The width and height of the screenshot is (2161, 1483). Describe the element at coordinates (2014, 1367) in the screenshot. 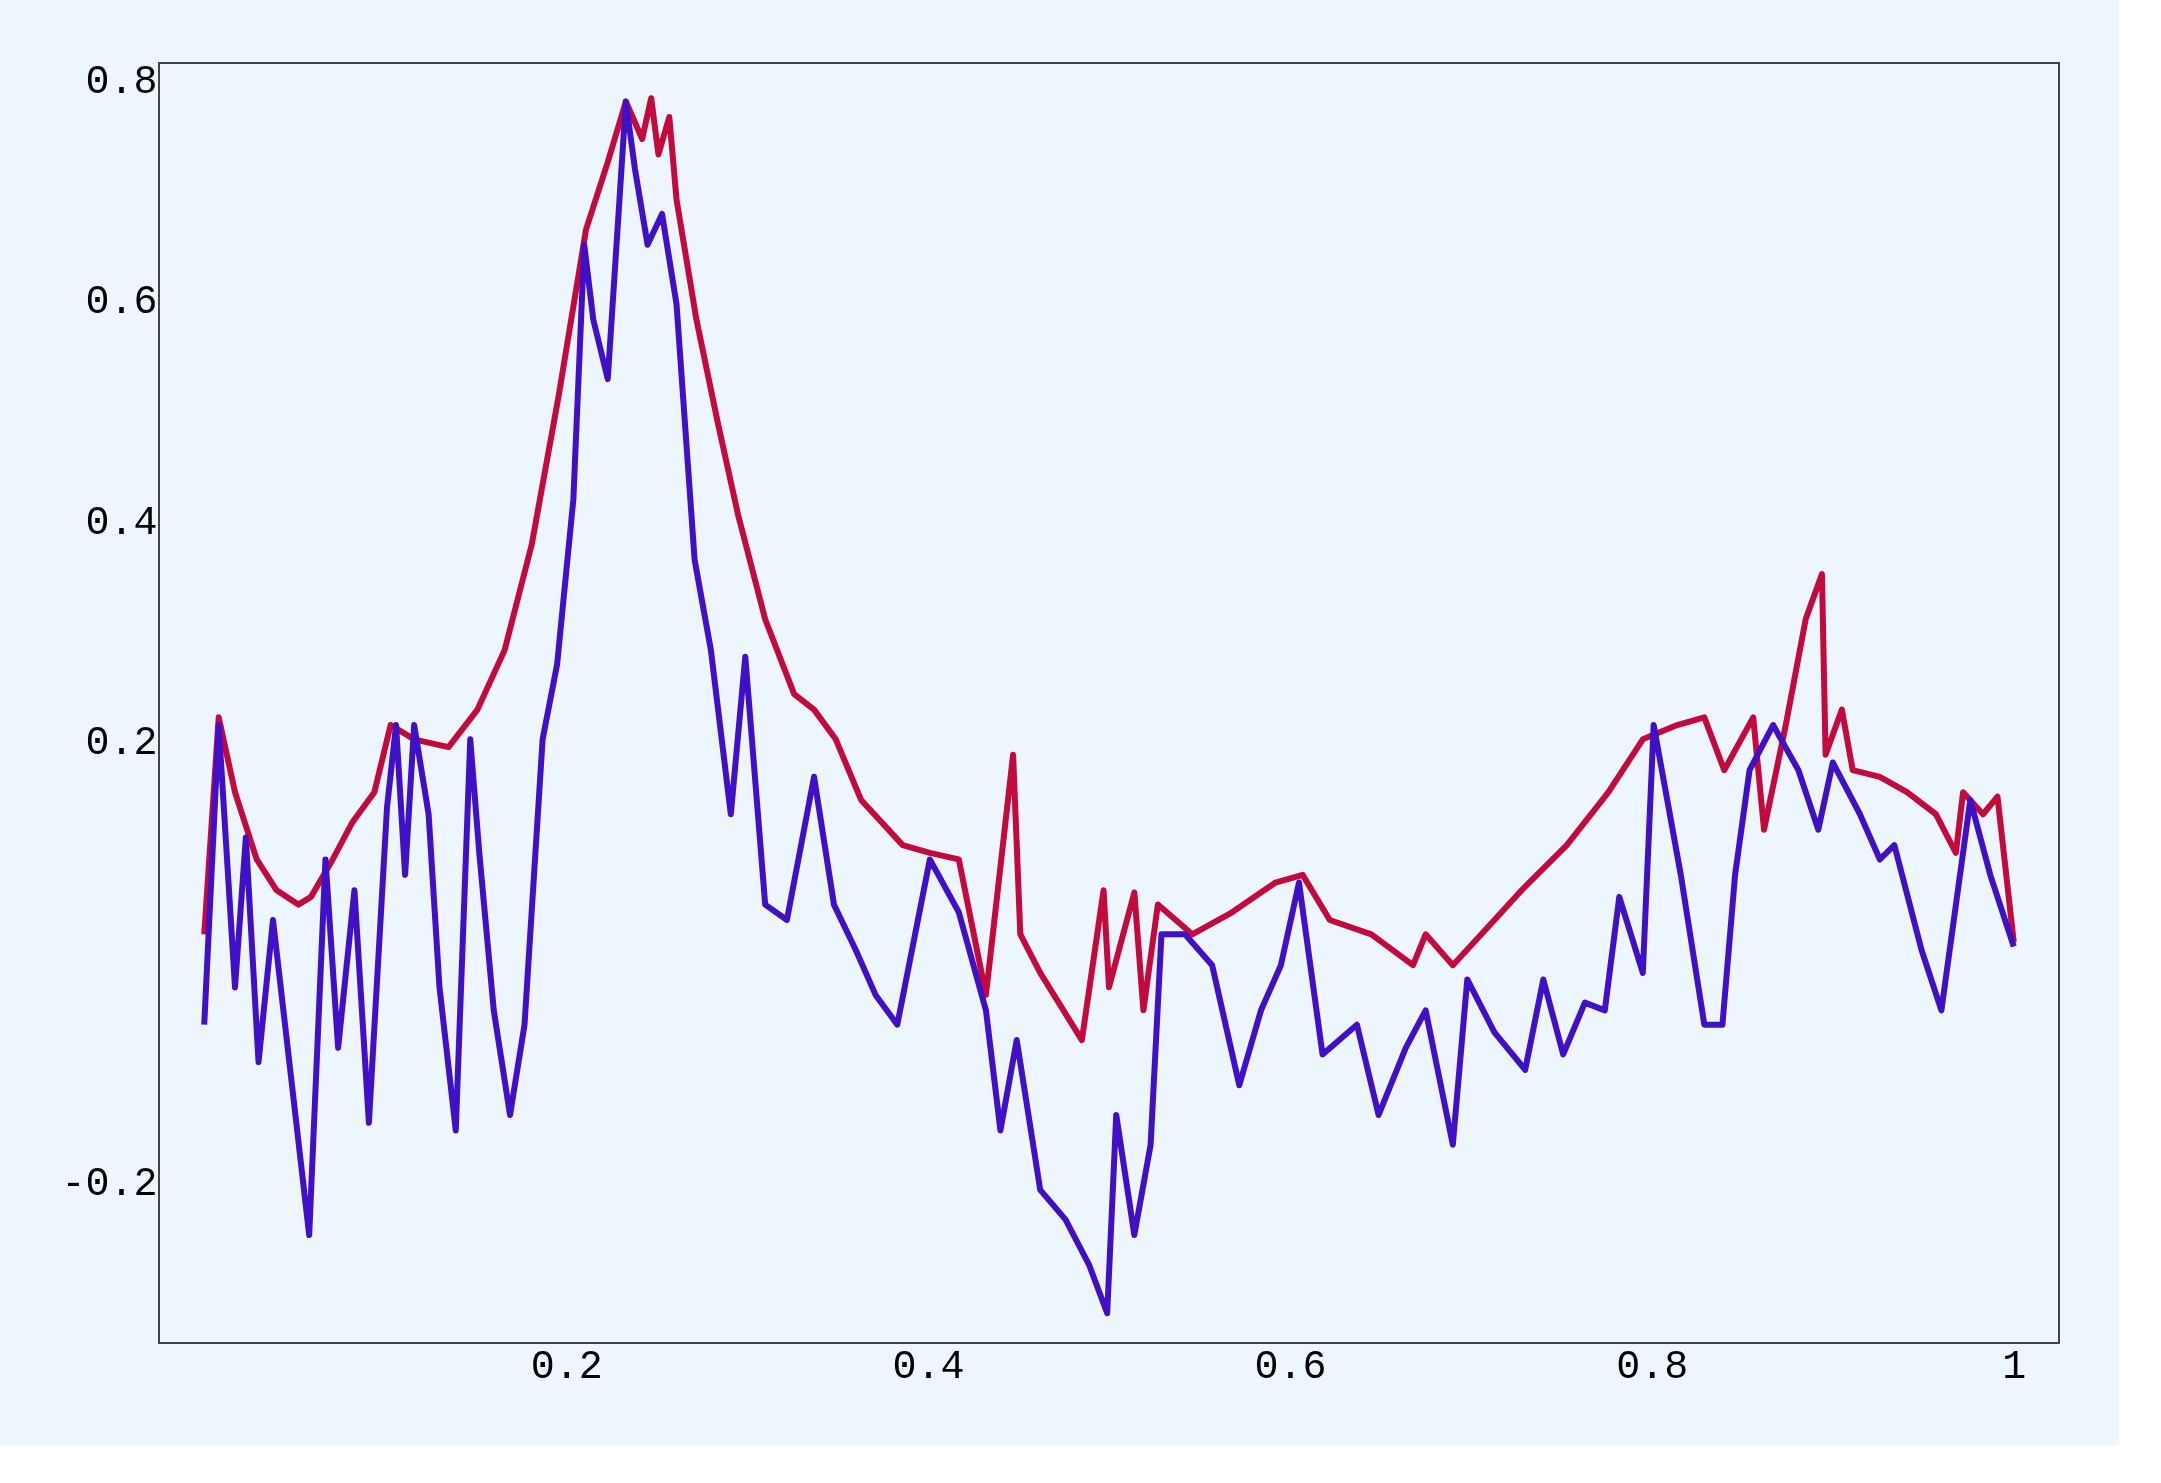

I see `x-tick-label: 1` at that location.